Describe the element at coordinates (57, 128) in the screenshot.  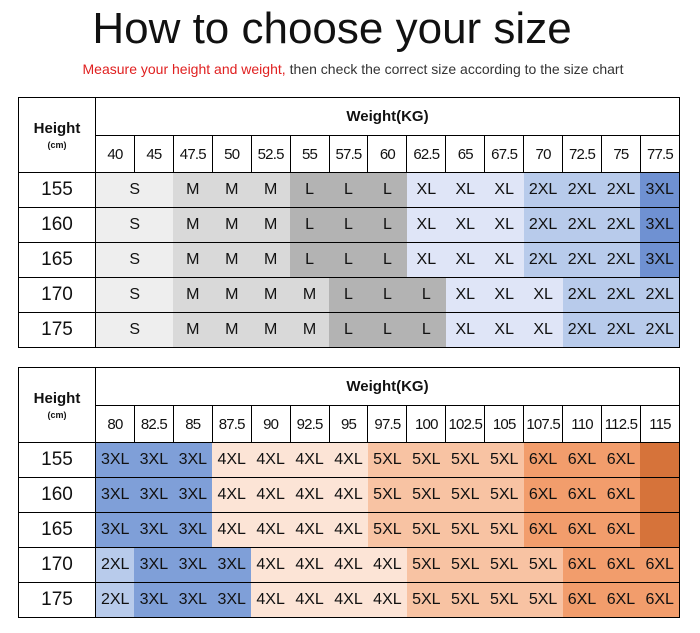
I see `height-label: Height` at that location.